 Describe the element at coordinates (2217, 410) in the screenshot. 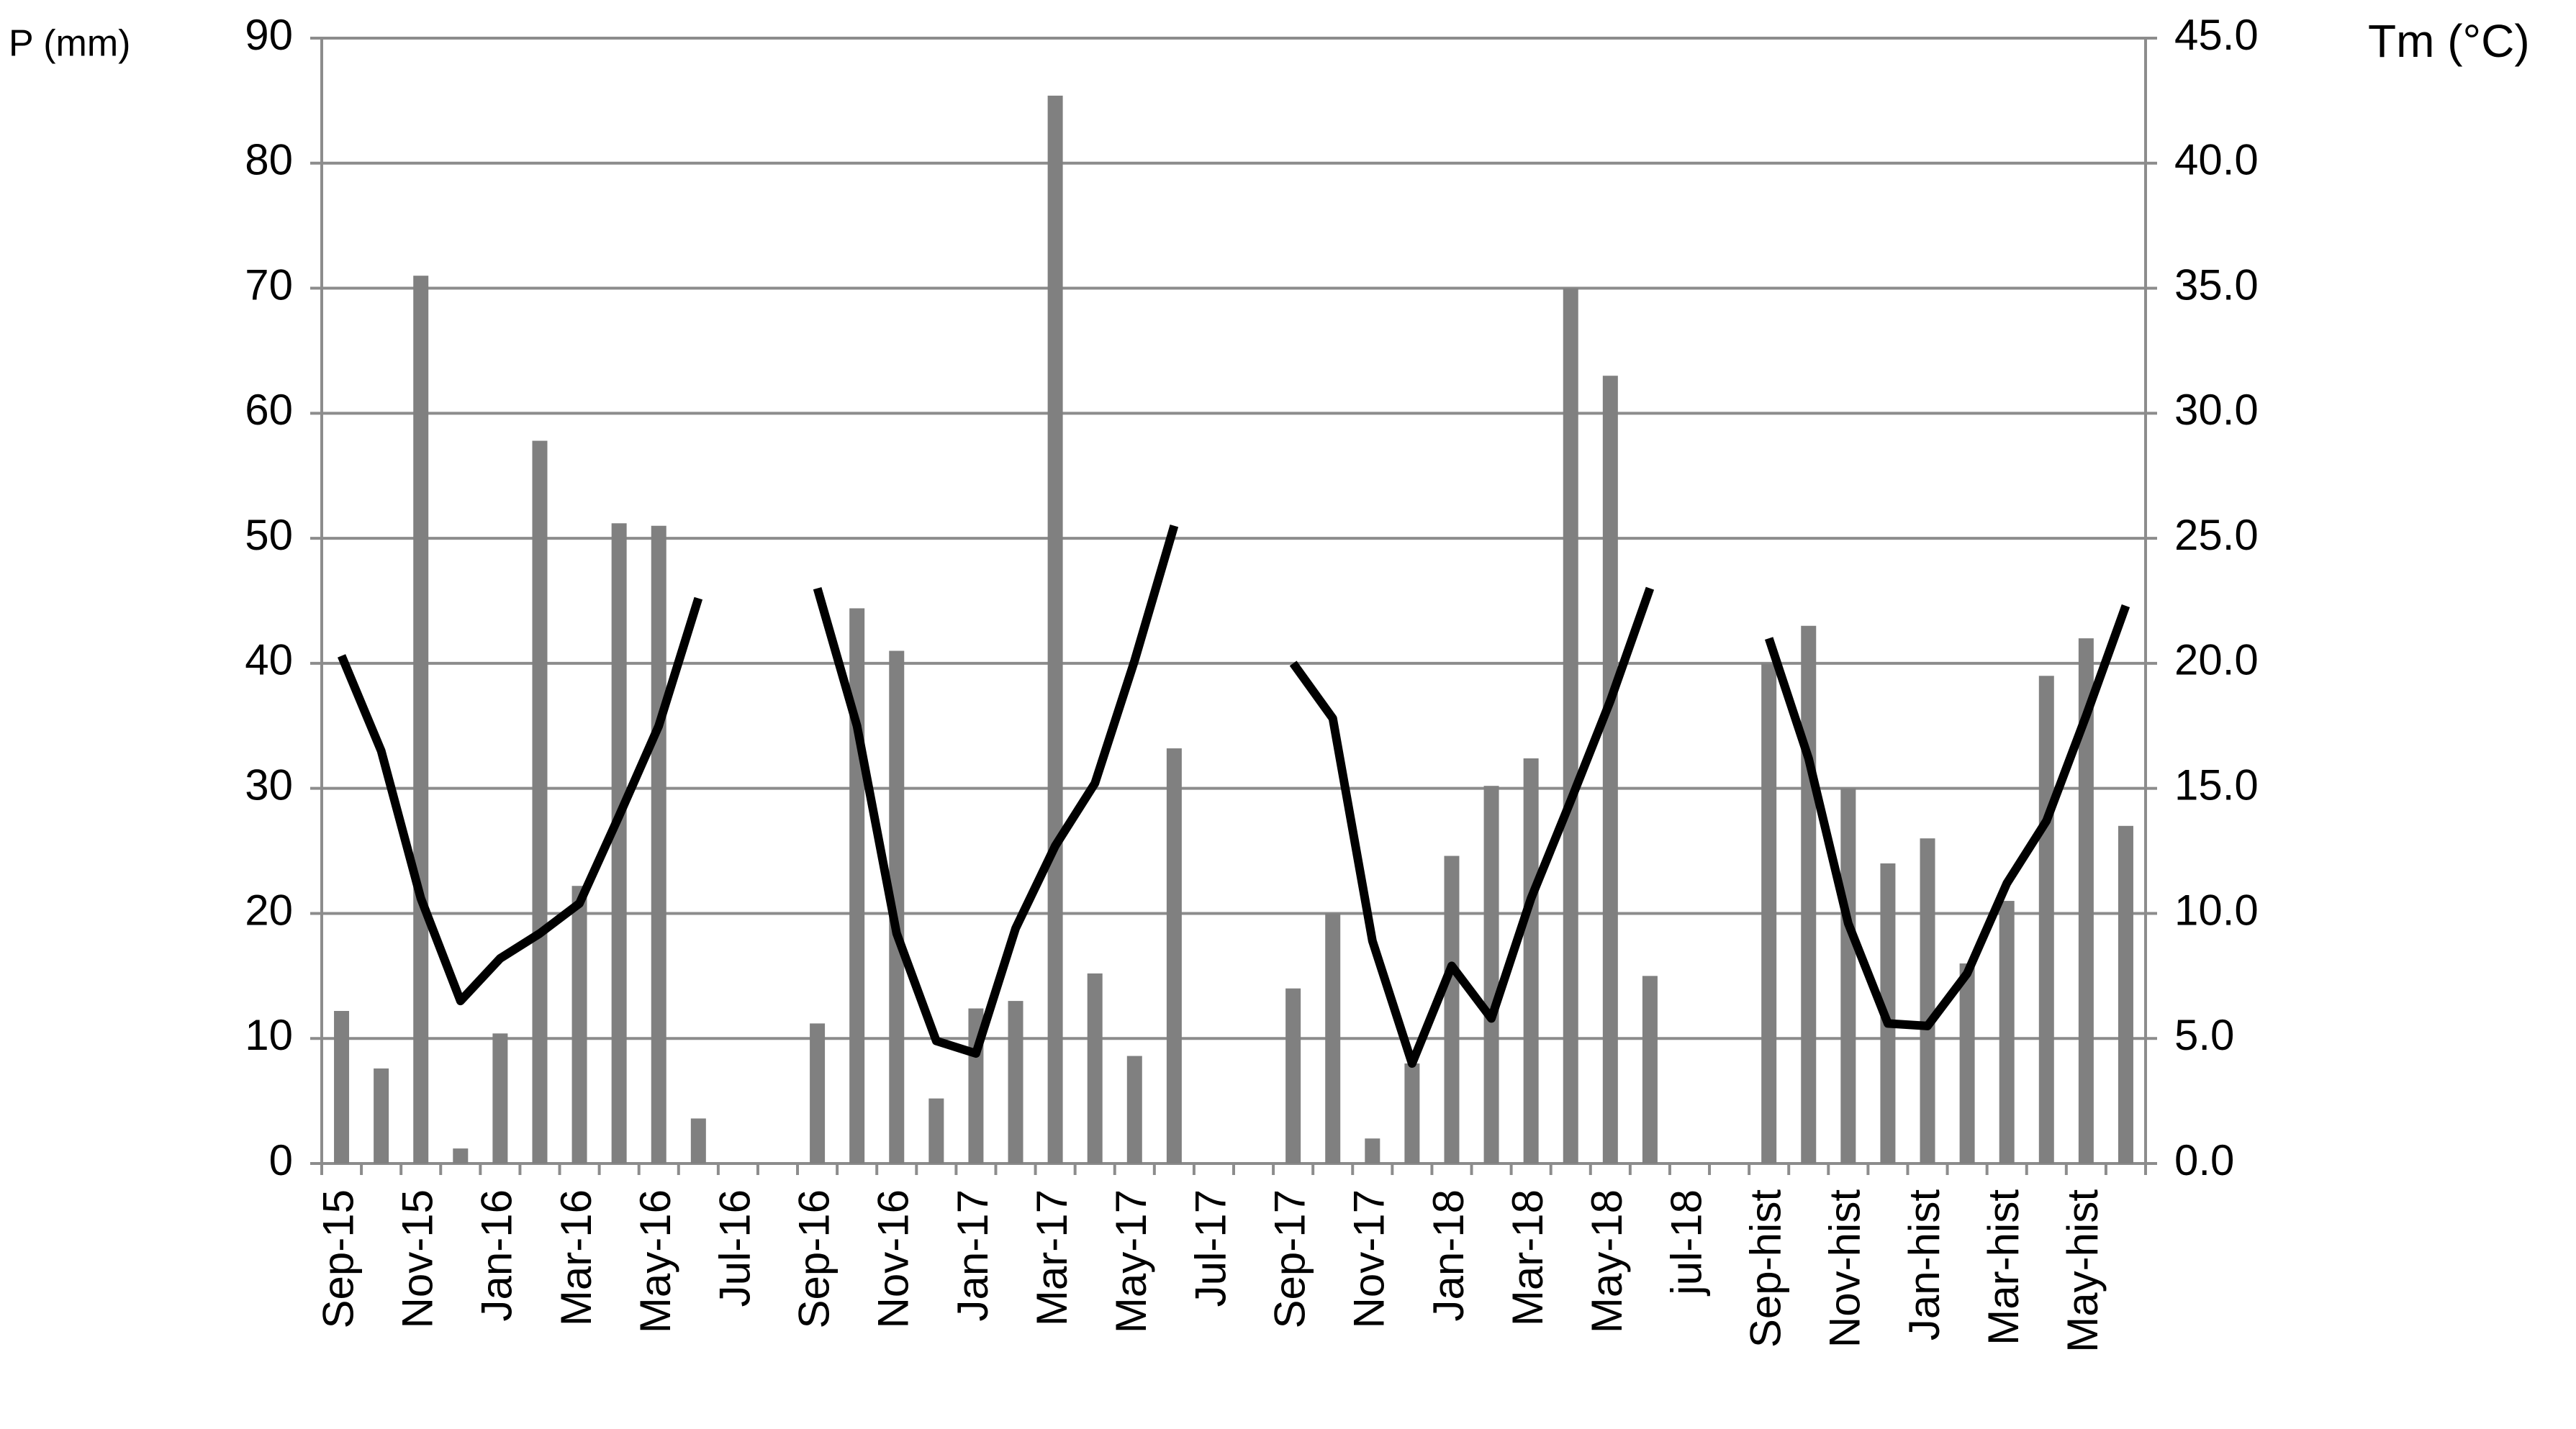

I see `y2-tick-label: 30.0` at that location.